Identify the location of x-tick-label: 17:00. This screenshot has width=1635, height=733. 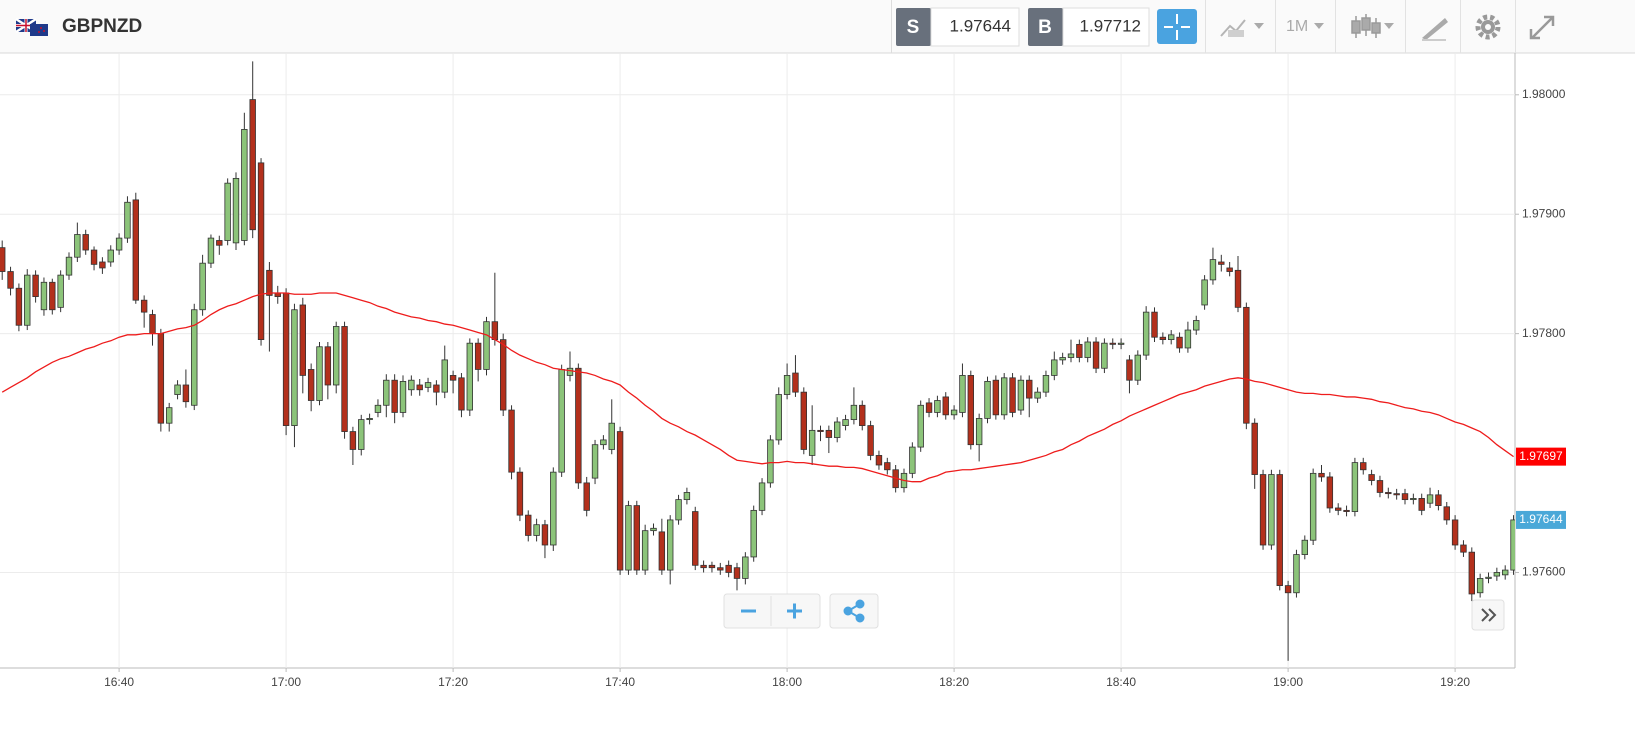
(286, 682).